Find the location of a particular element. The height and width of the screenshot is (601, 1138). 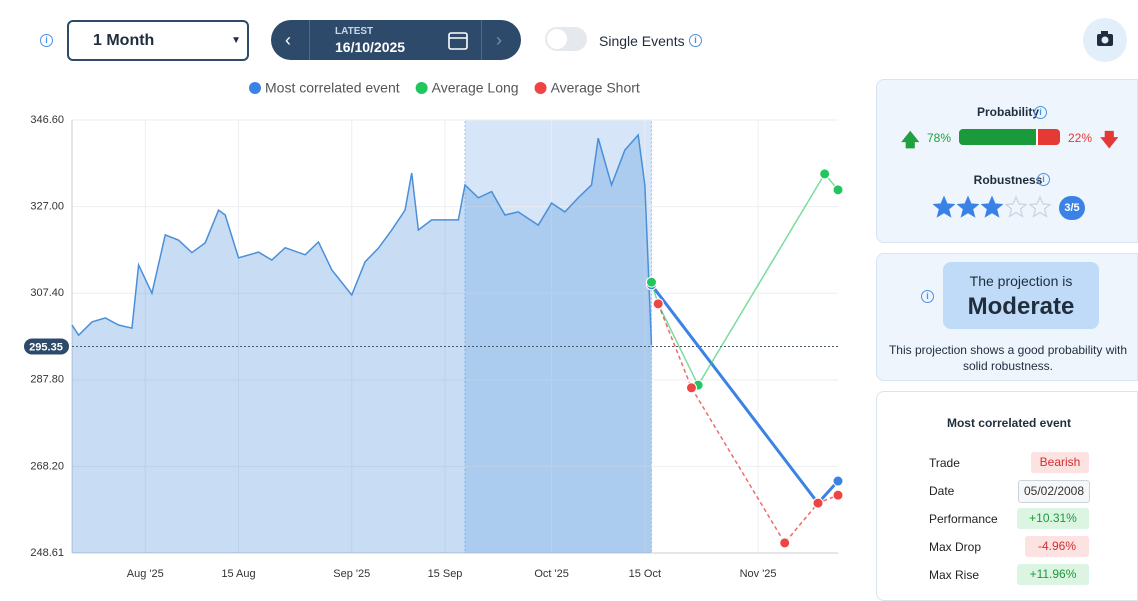

probability-bar is located at coordinates (1009, 137).